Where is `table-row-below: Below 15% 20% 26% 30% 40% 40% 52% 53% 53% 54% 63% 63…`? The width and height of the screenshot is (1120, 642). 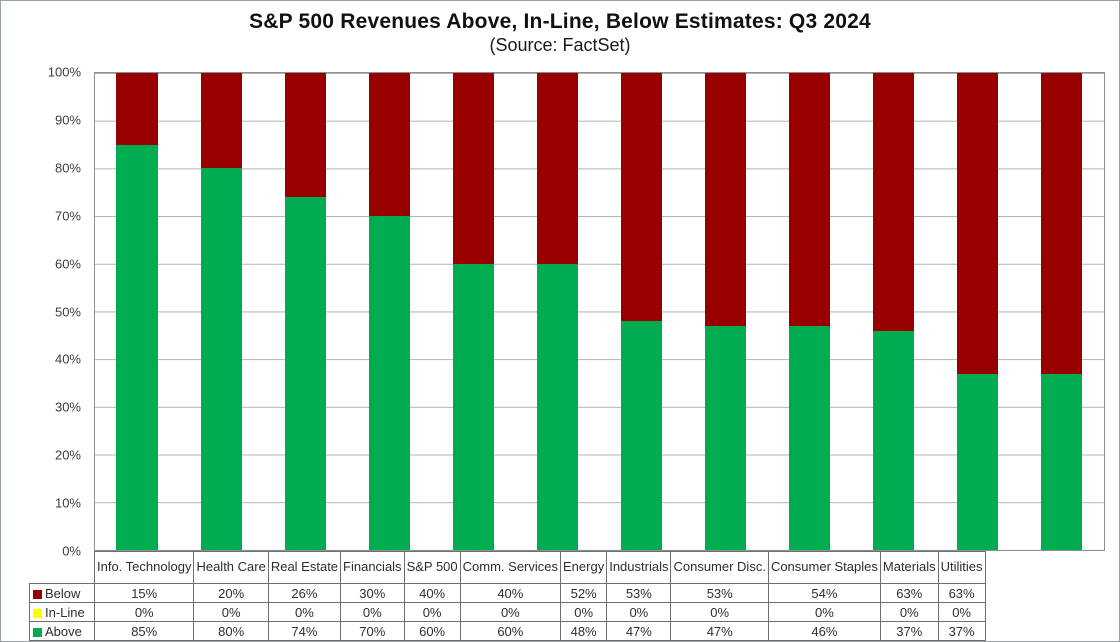
table-row-below: Below 15% 20% 26% 30% 40% 40% 52% 53% 53% 54% 63% 63… is located at coordinates (507, 593).